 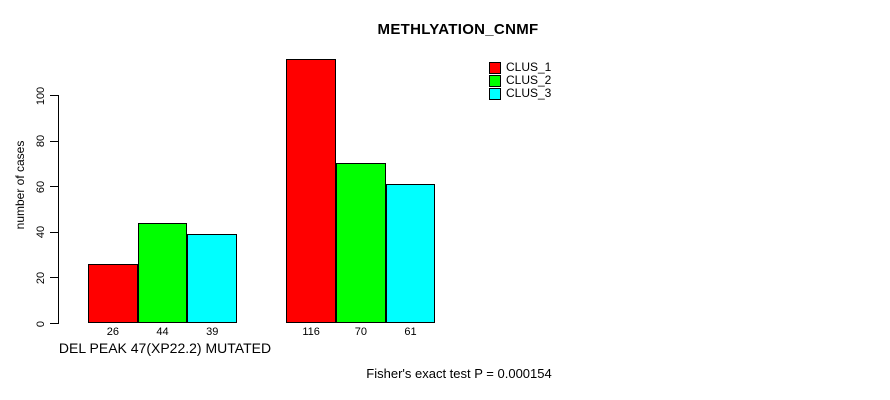 What do you see at coordinates (41, 323) in the screenshot?
I see `y-tick-label: 0` at bounding box center [41, 323].